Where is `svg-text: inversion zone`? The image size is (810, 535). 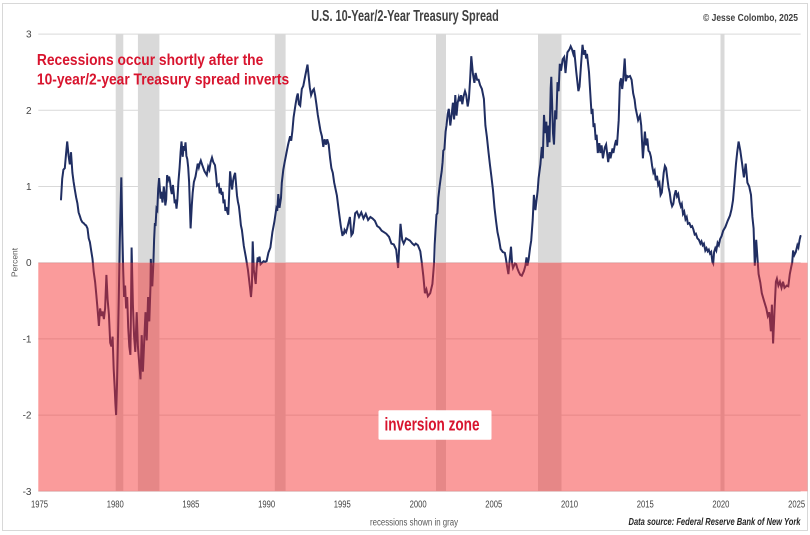
svg-text: inversion zone is located at coordinates (432, 425).